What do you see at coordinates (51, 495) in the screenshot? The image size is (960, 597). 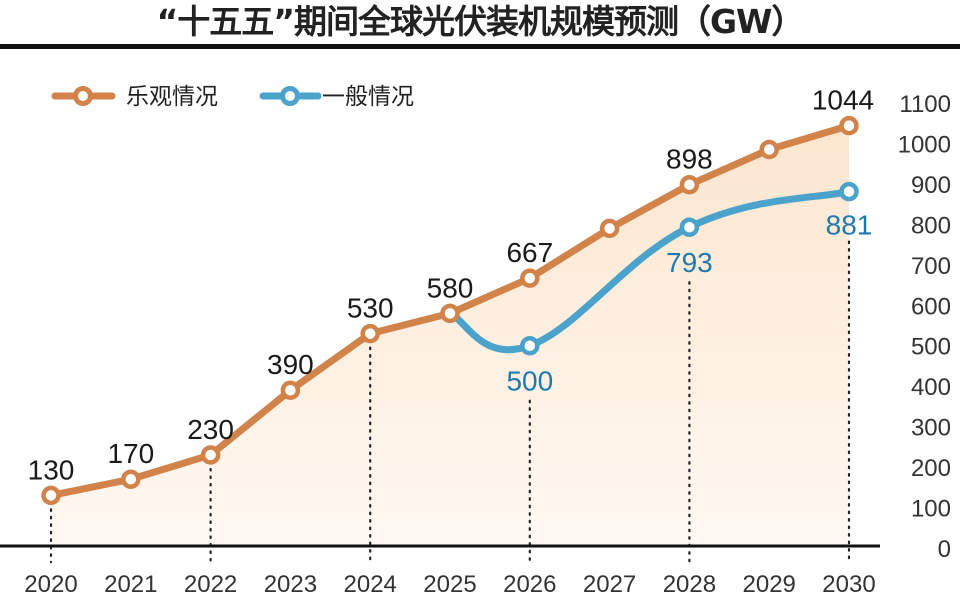 I see `point-optimistic-2020` at bounding box center [51, 495].